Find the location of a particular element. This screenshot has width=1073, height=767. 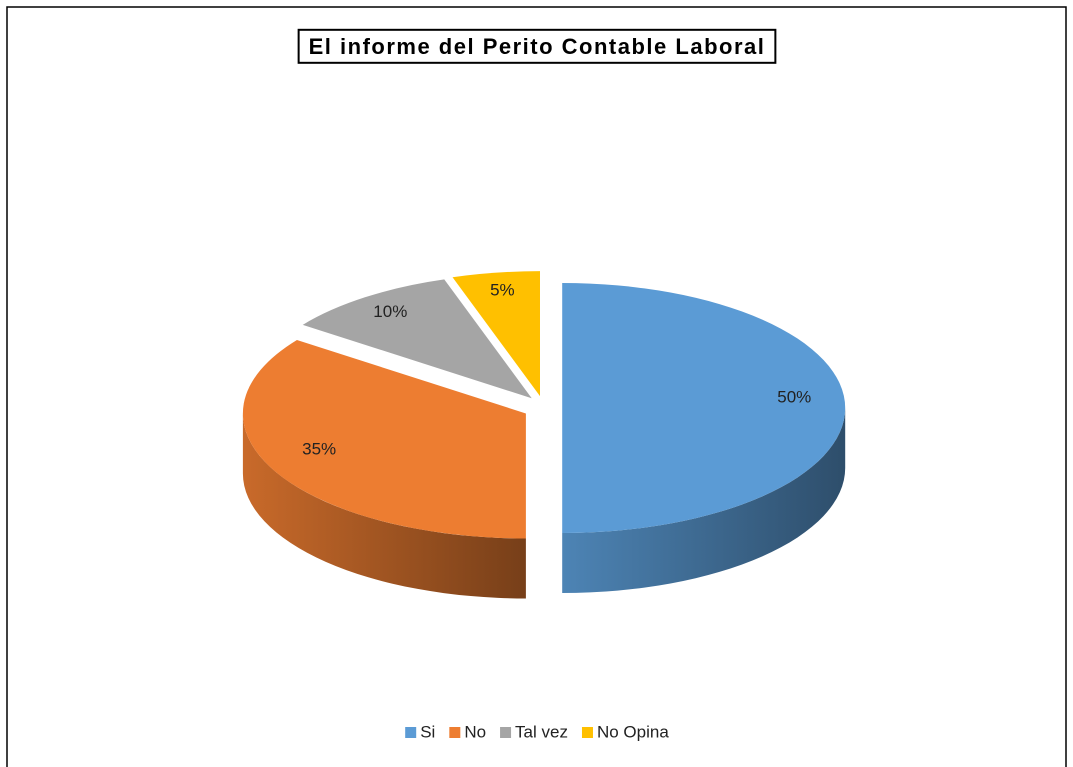

legend: Si No Tal vez No Opina is located at coordinates (537, 731).